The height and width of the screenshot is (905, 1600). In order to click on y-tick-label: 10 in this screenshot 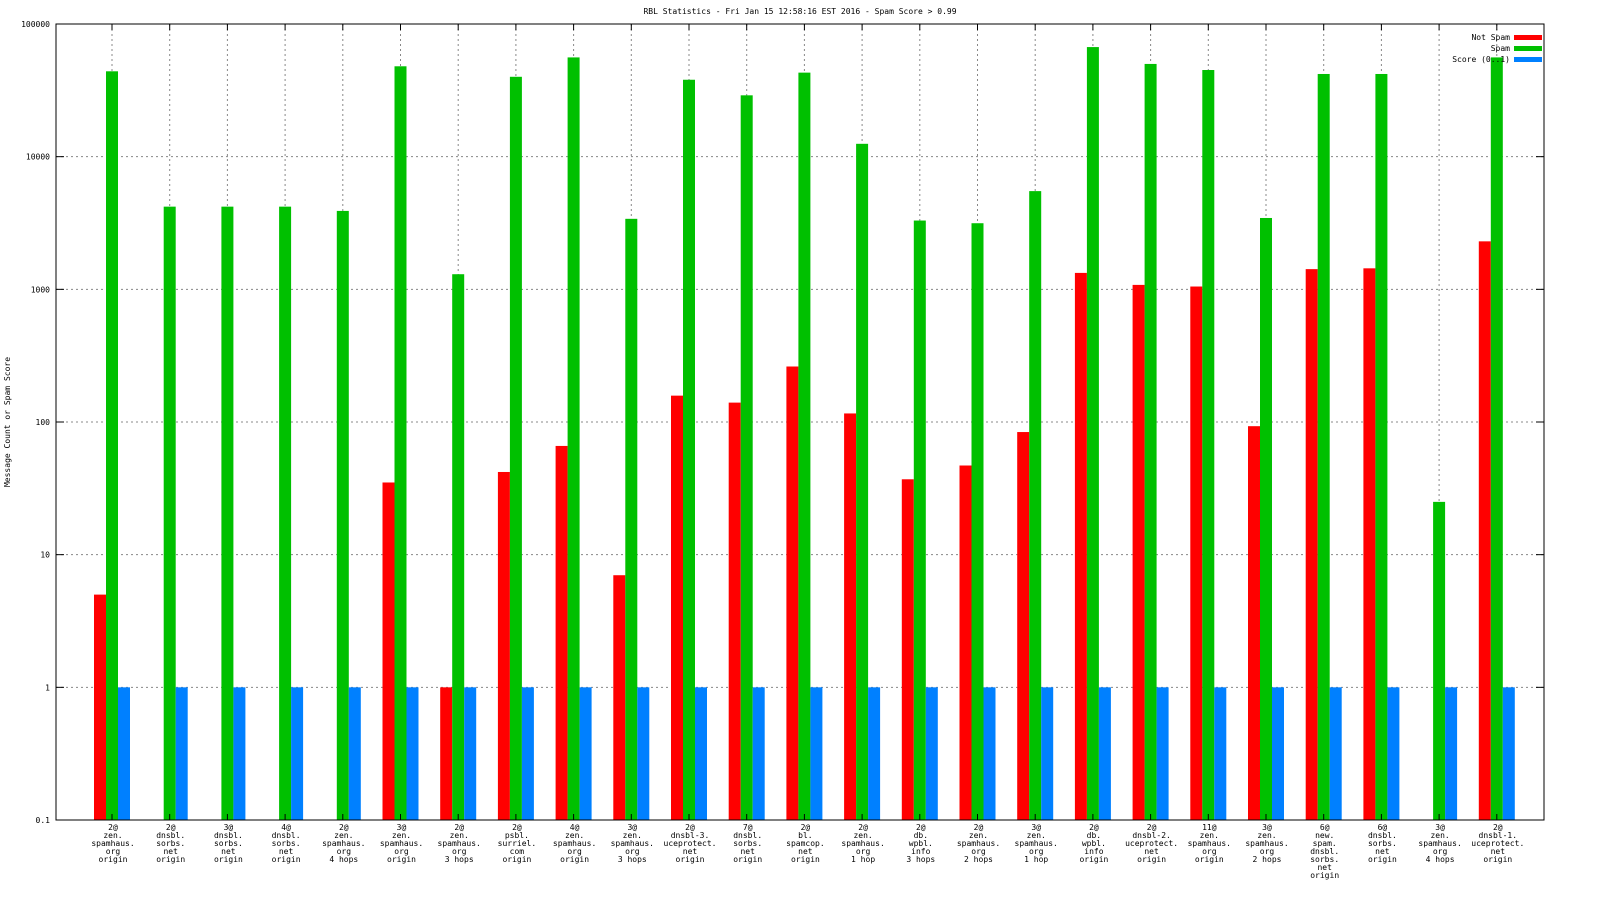, I will do `click(45, 555)`.